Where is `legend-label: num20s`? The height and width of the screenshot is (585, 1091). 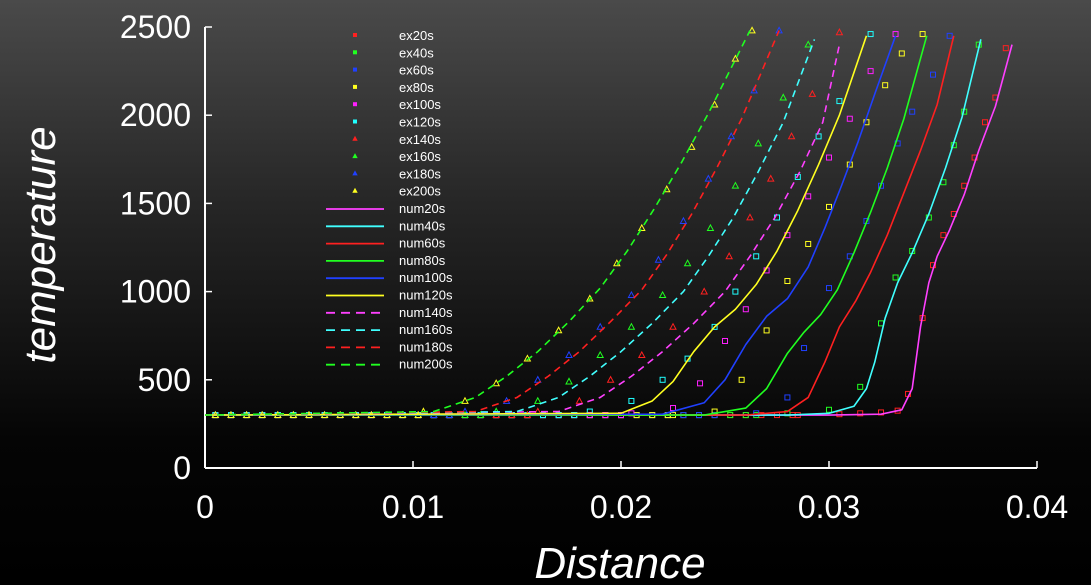 legend-label: num20s is located at coordinates (422, 208).